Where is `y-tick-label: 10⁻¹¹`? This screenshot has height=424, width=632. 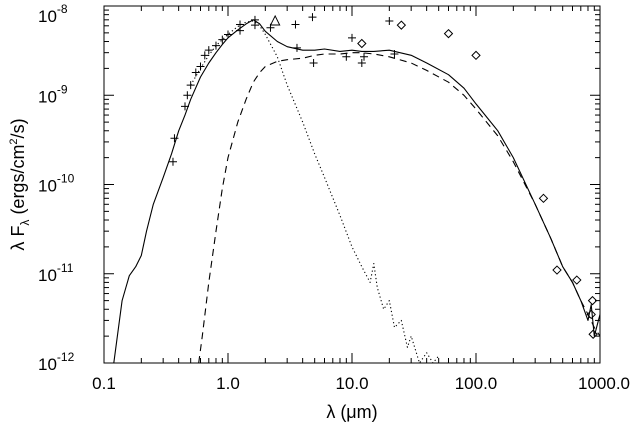
y-tick-label: 10⁻¹¹ is located at coordinates (56, 273).